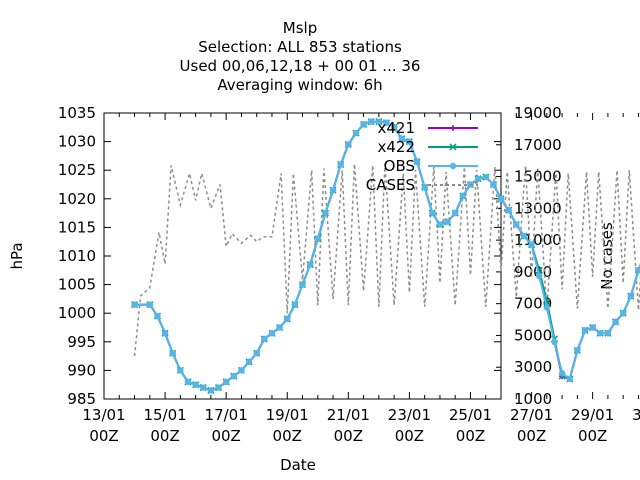 The height and width of the screenshot is (480, 640). Describe the element at coordinates (77, 256) in the screenshot. I see `y-tick-label: 1010` at that location.